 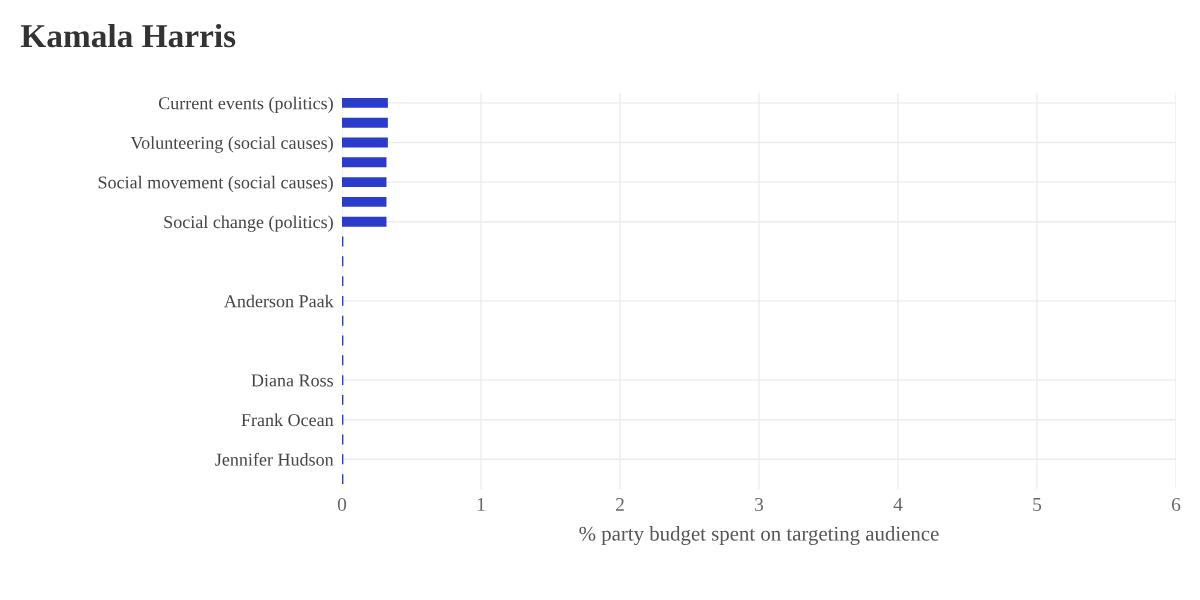 What do you see at coordinates (1037, 505) in the screenshot?
I see `x-tick-label: 5` at bounding box center [1037, 505].